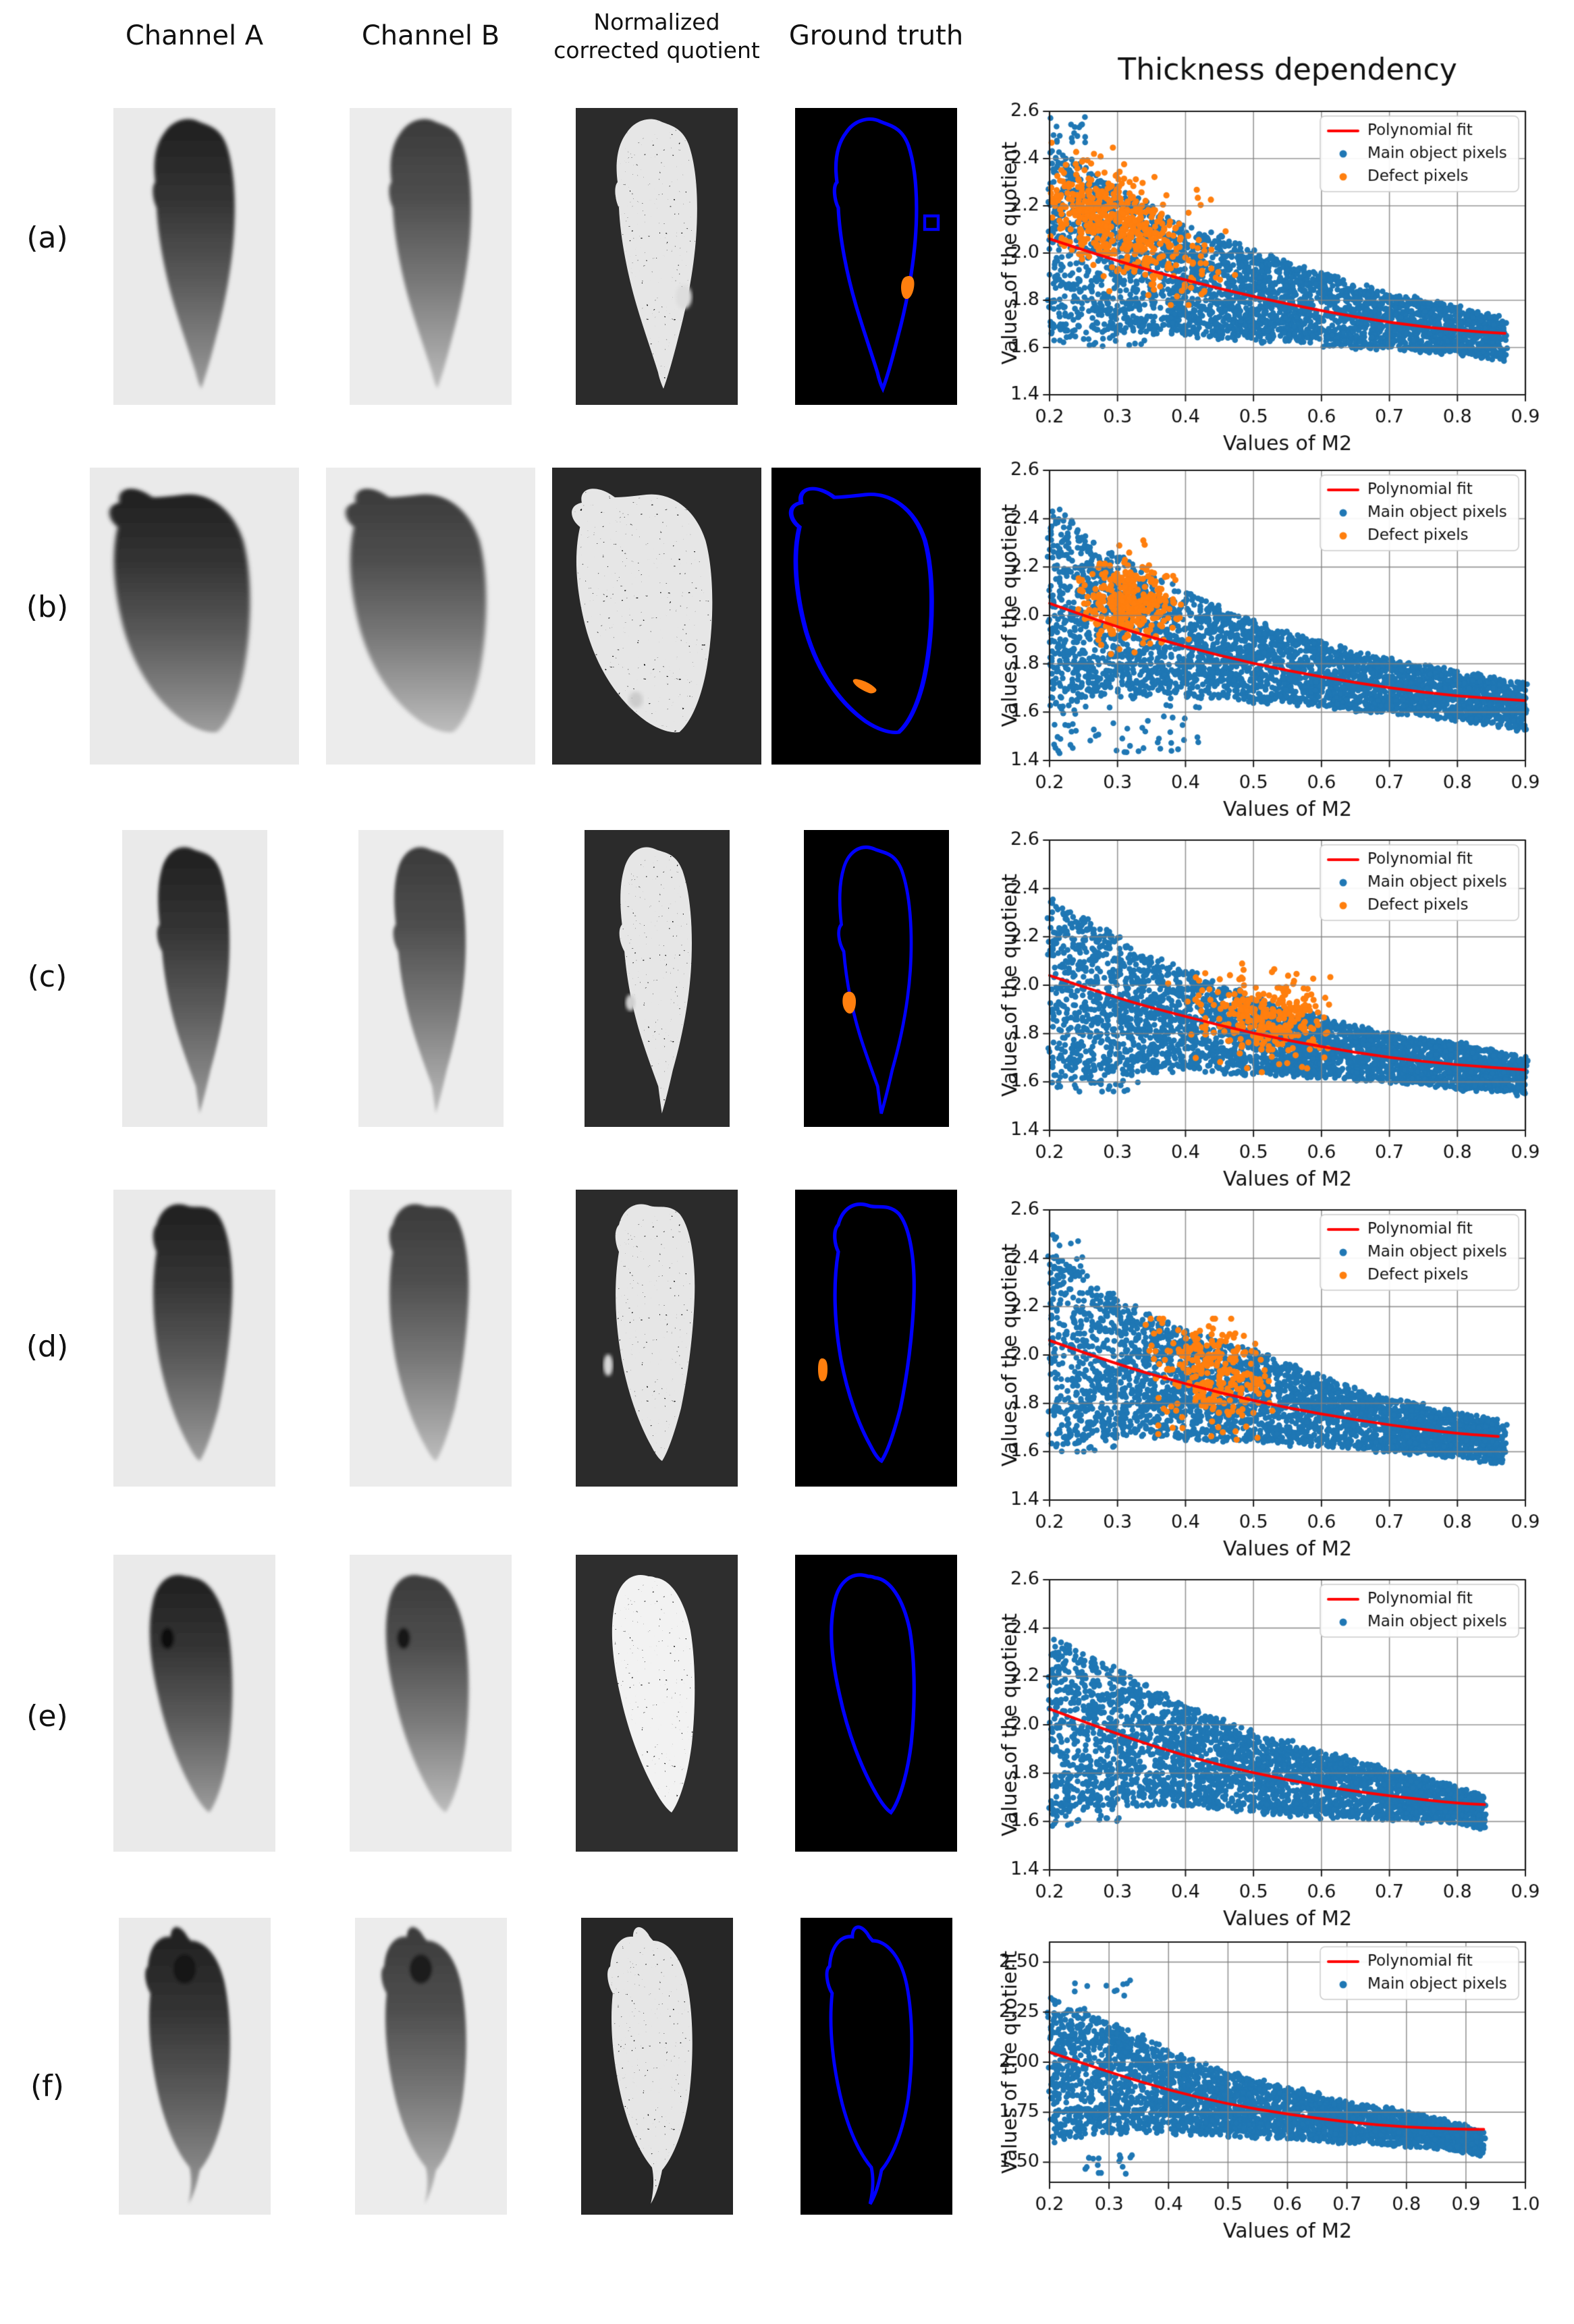  Describe the element at coordinates (195, 35) in the screenshot. I see `column-header-channel-a: Channel A` at that location.